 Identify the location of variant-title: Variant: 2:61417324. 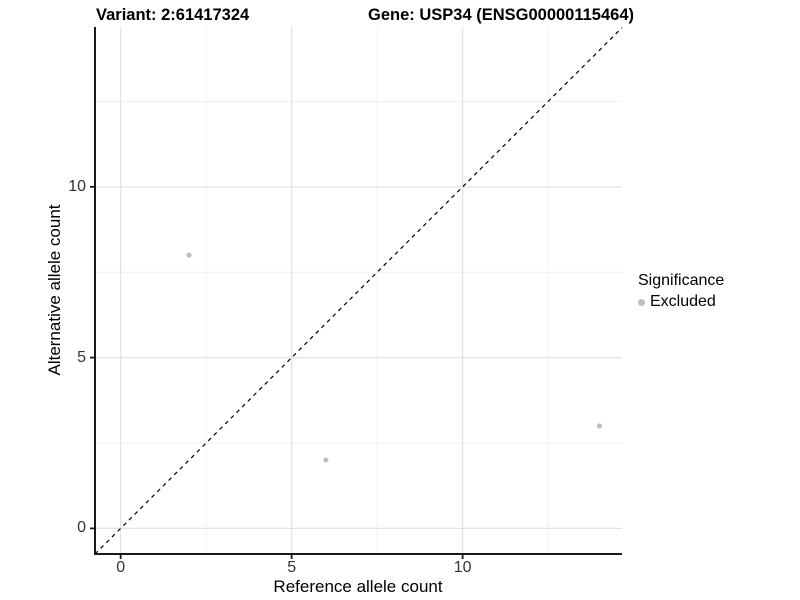
(173, 15).